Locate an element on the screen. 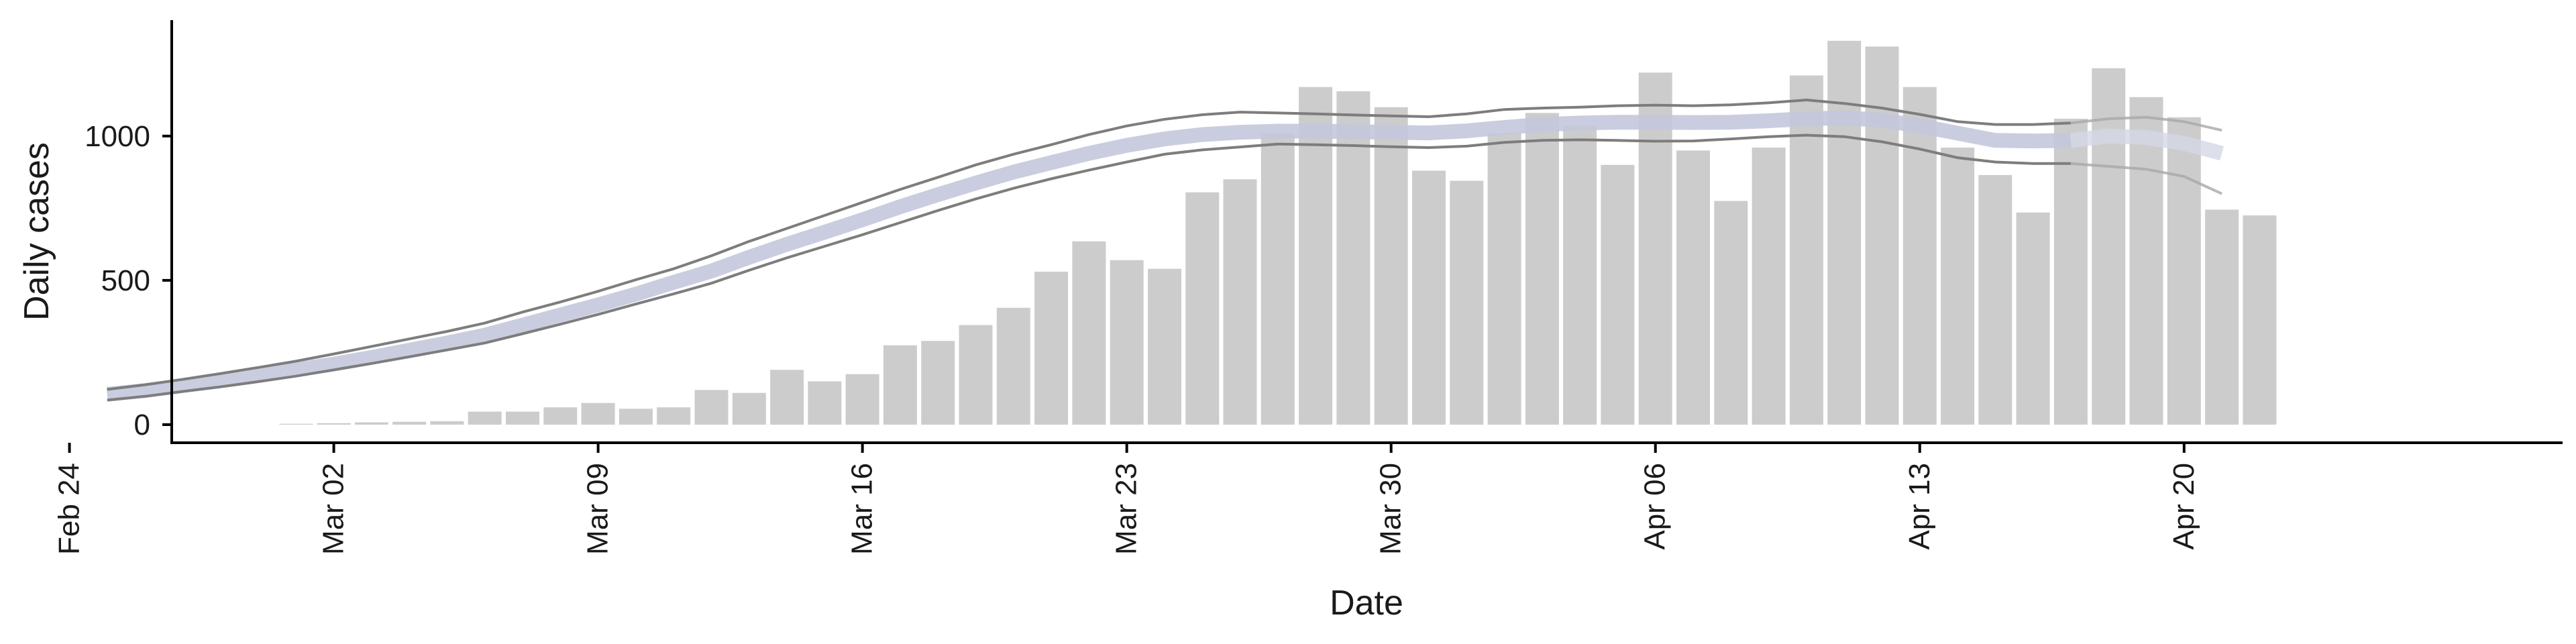 This screenshot has width=2576, height=644. x-tick-label: Mar 16 is located at coordinates (862, 509).